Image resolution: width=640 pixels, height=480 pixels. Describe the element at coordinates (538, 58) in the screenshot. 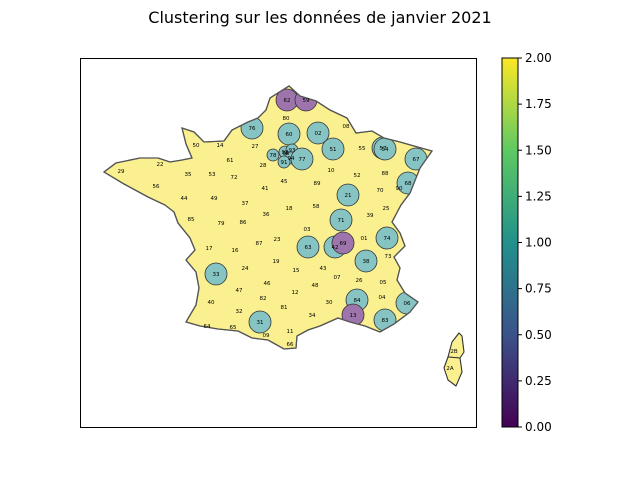

I see `colorbar-tick-label: 2.00` at that location.